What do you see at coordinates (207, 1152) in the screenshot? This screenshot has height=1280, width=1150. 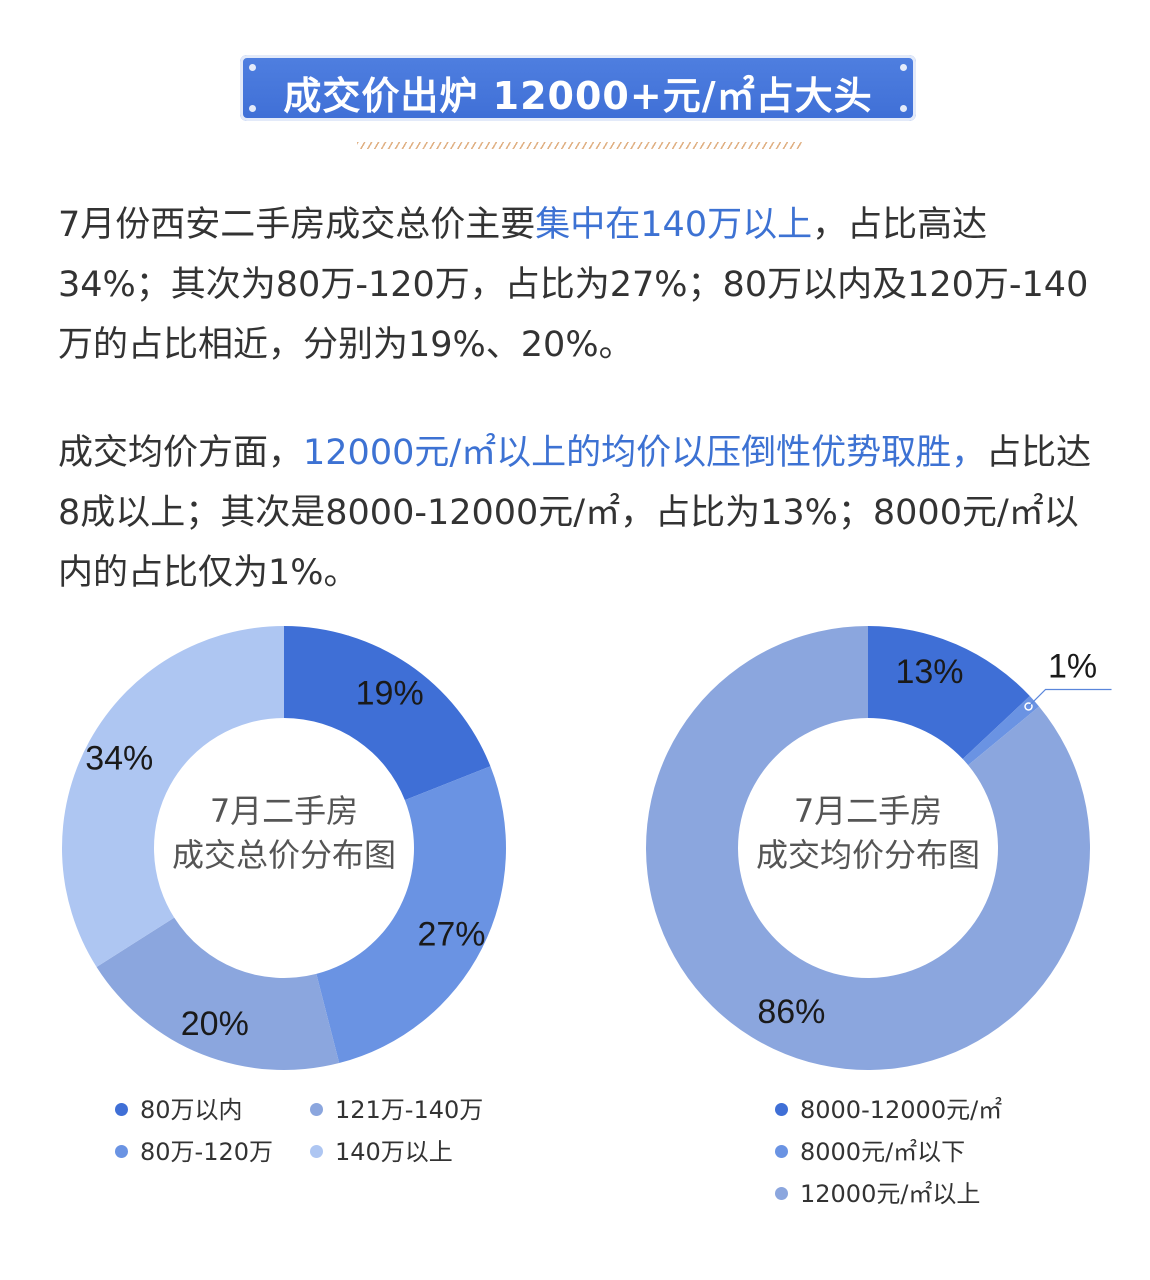 I see `legend-label: 80万-120万` at bounding box center [207, 1152].